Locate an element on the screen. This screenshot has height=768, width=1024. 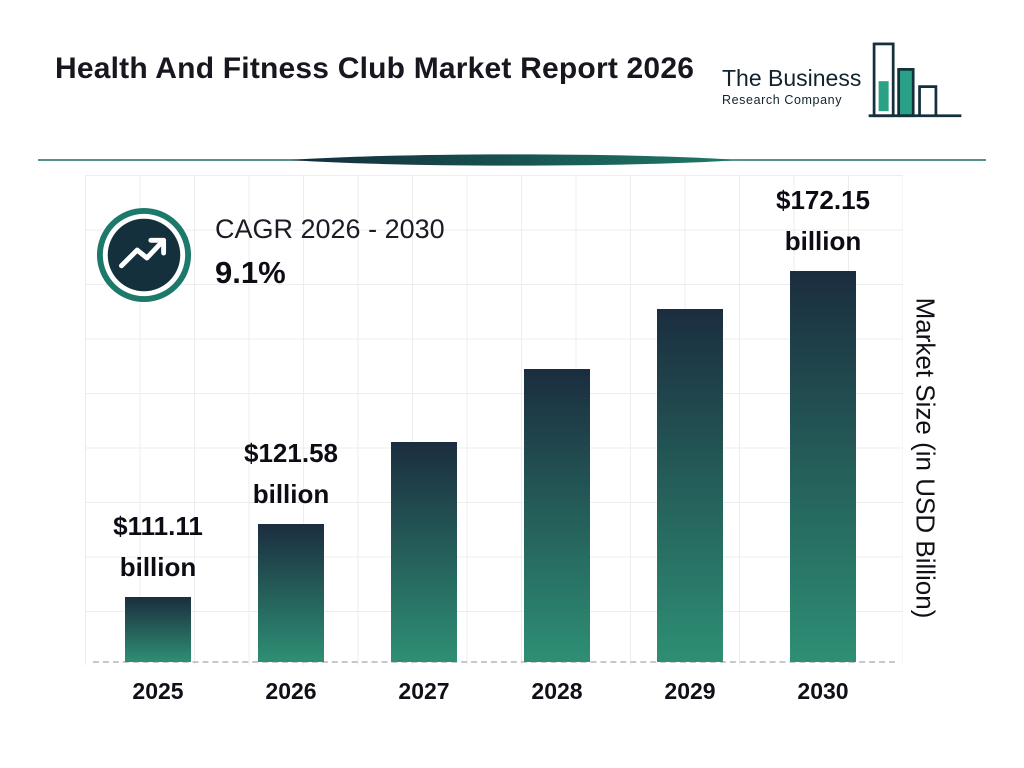
x-tick-2028: 2028 is located at coordinates (557, 691).